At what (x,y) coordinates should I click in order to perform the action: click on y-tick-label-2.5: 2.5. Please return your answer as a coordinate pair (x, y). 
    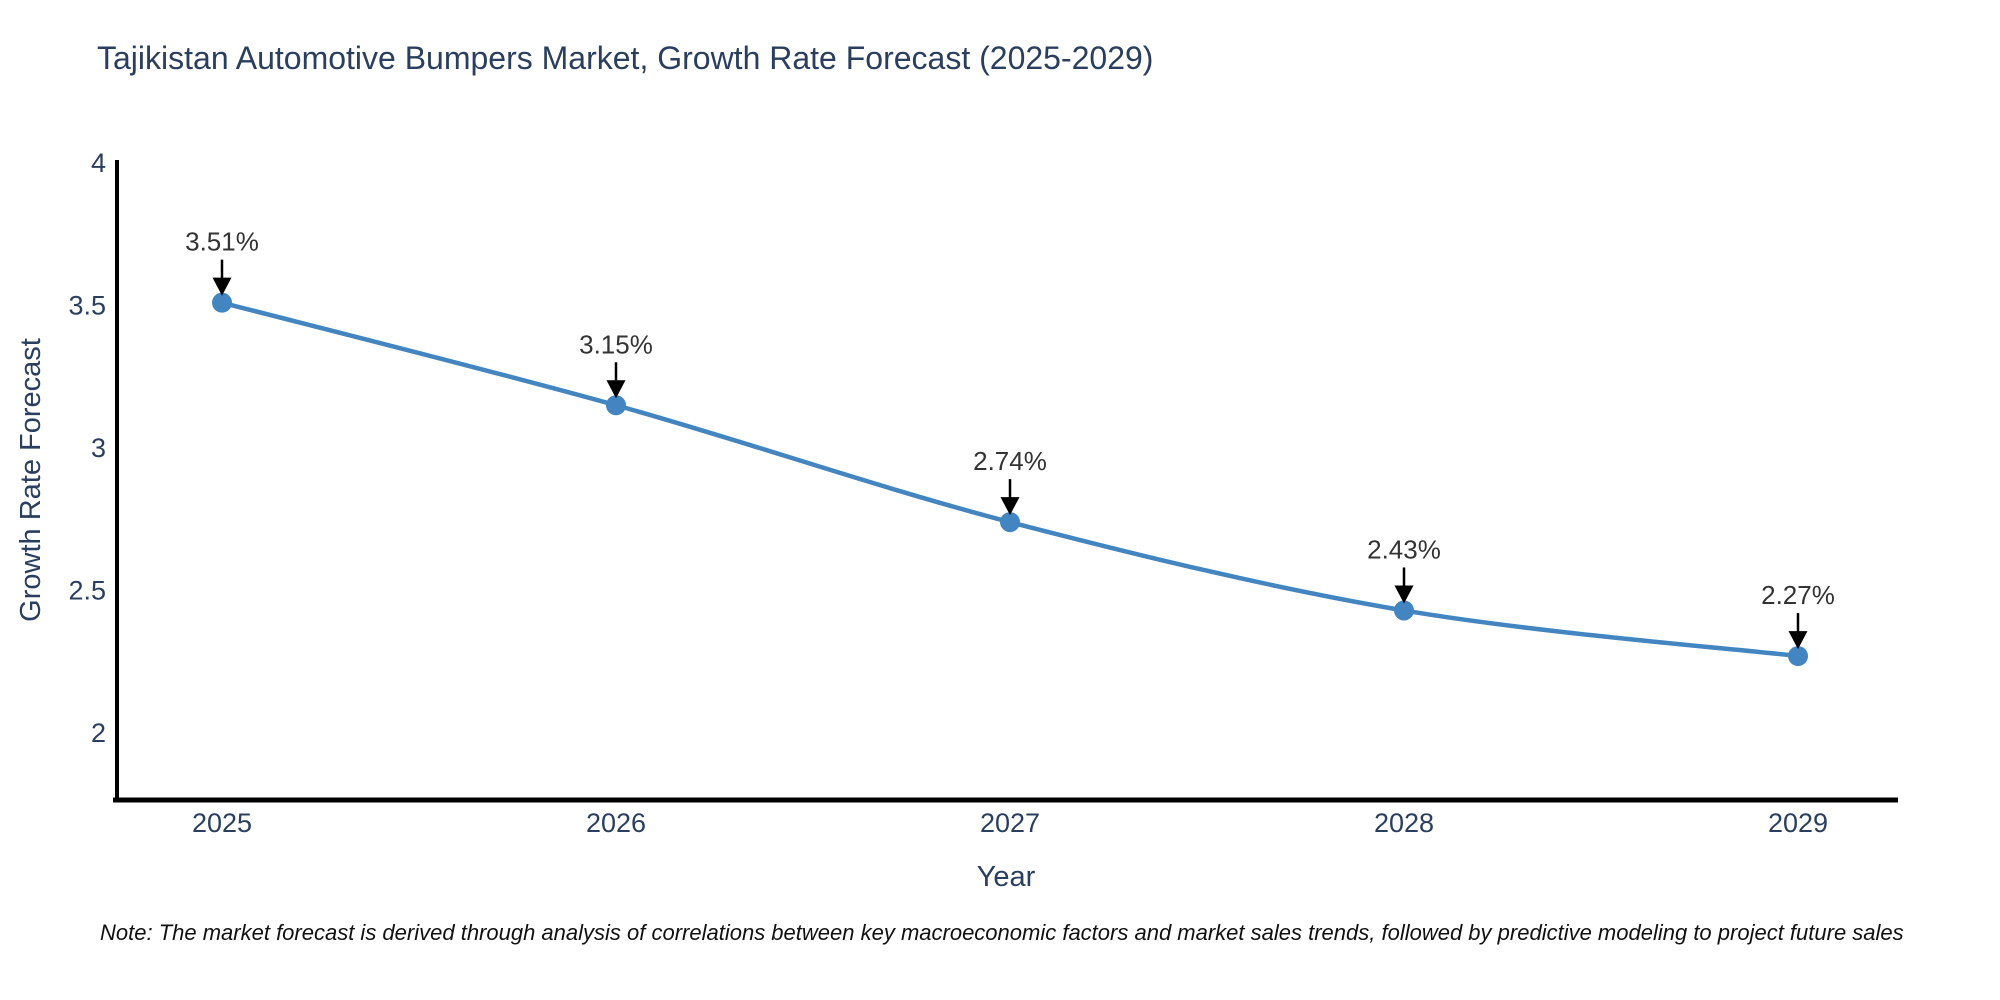
    Looking at the image, I should click on (87, 591).